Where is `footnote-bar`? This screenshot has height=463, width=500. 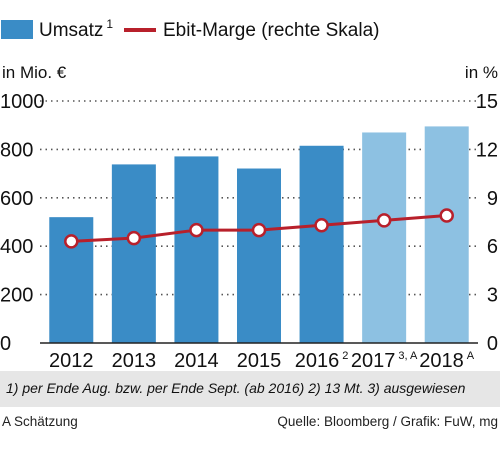 footnote-bar is located at coordinates (250, 389).